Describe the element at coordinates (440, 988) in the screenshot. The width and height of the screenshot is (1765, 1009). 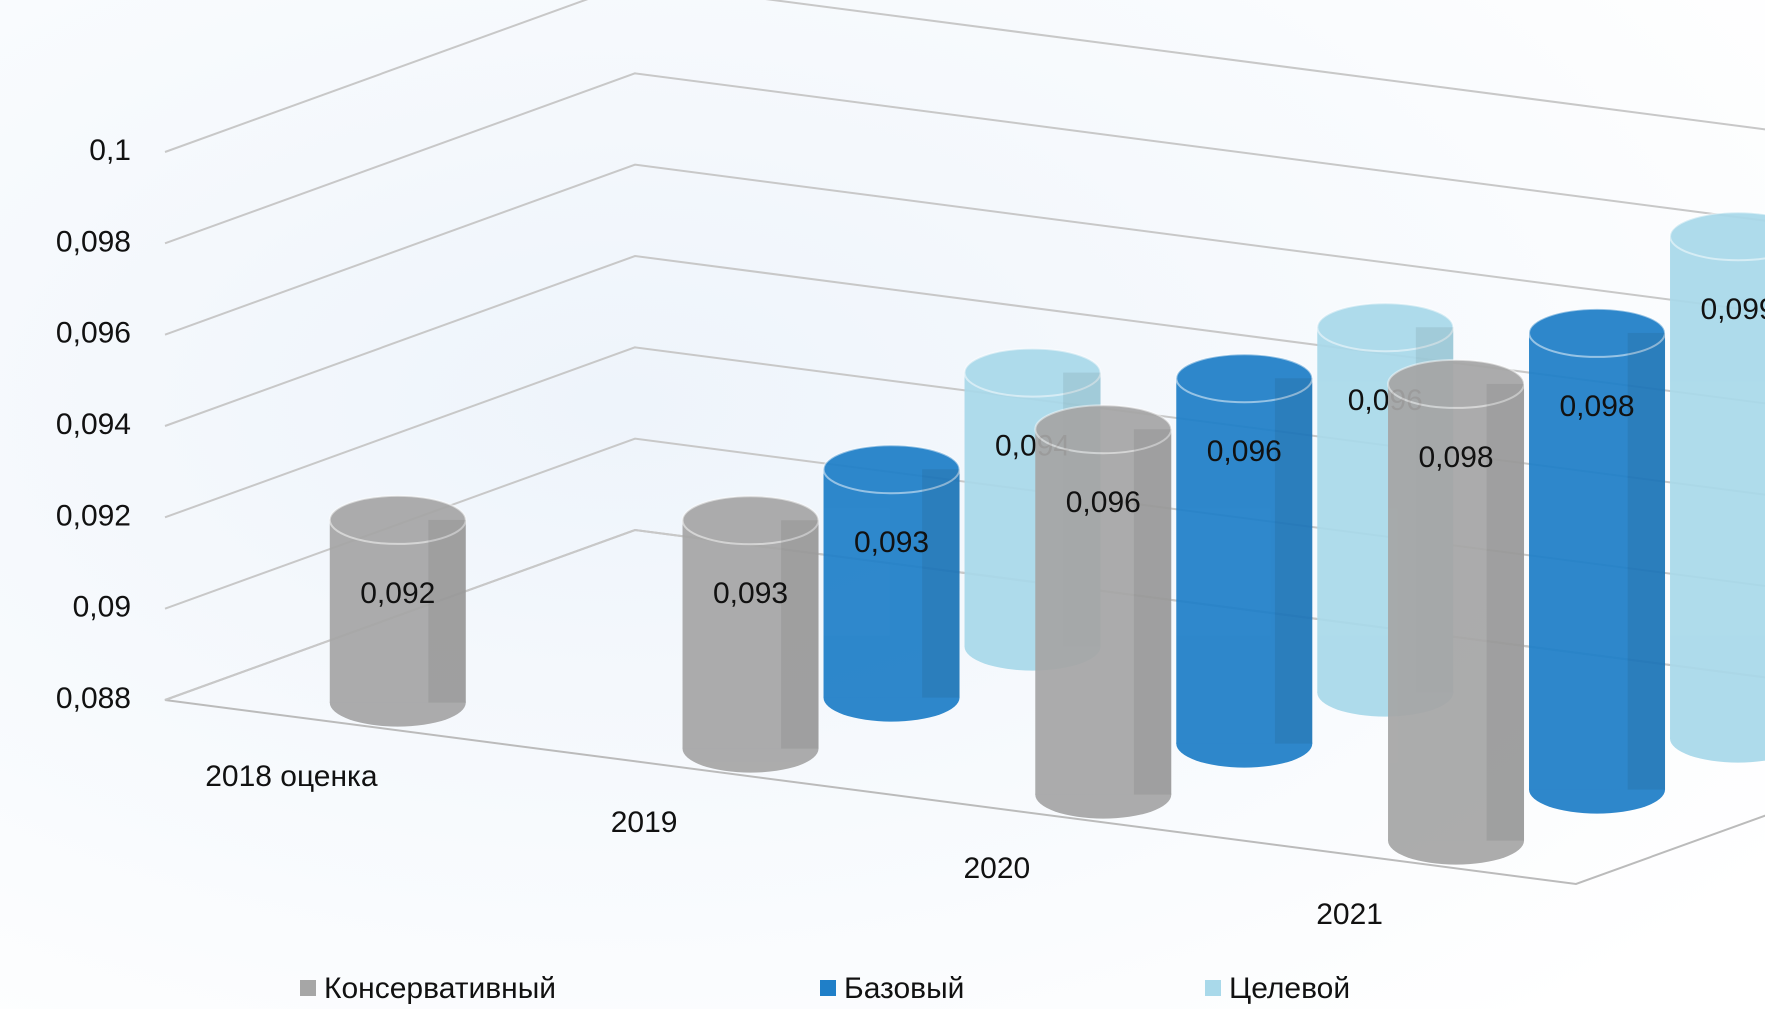
I see `legend-label: Консервативный` at that location.